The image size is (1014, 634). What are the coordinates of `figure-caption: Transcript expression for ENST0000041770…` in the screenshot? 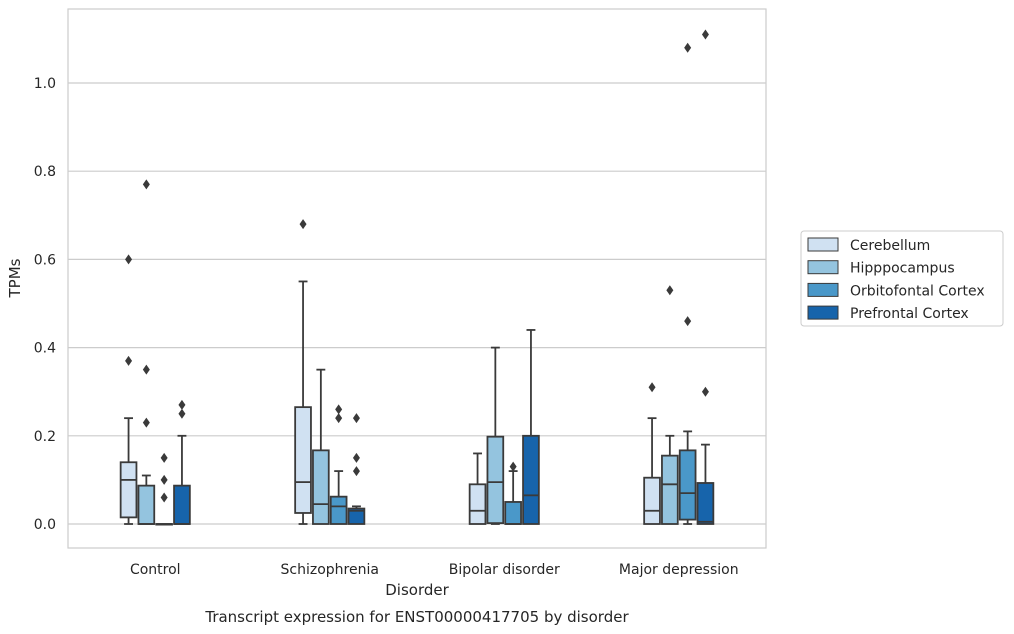 It's located at (416, 617).